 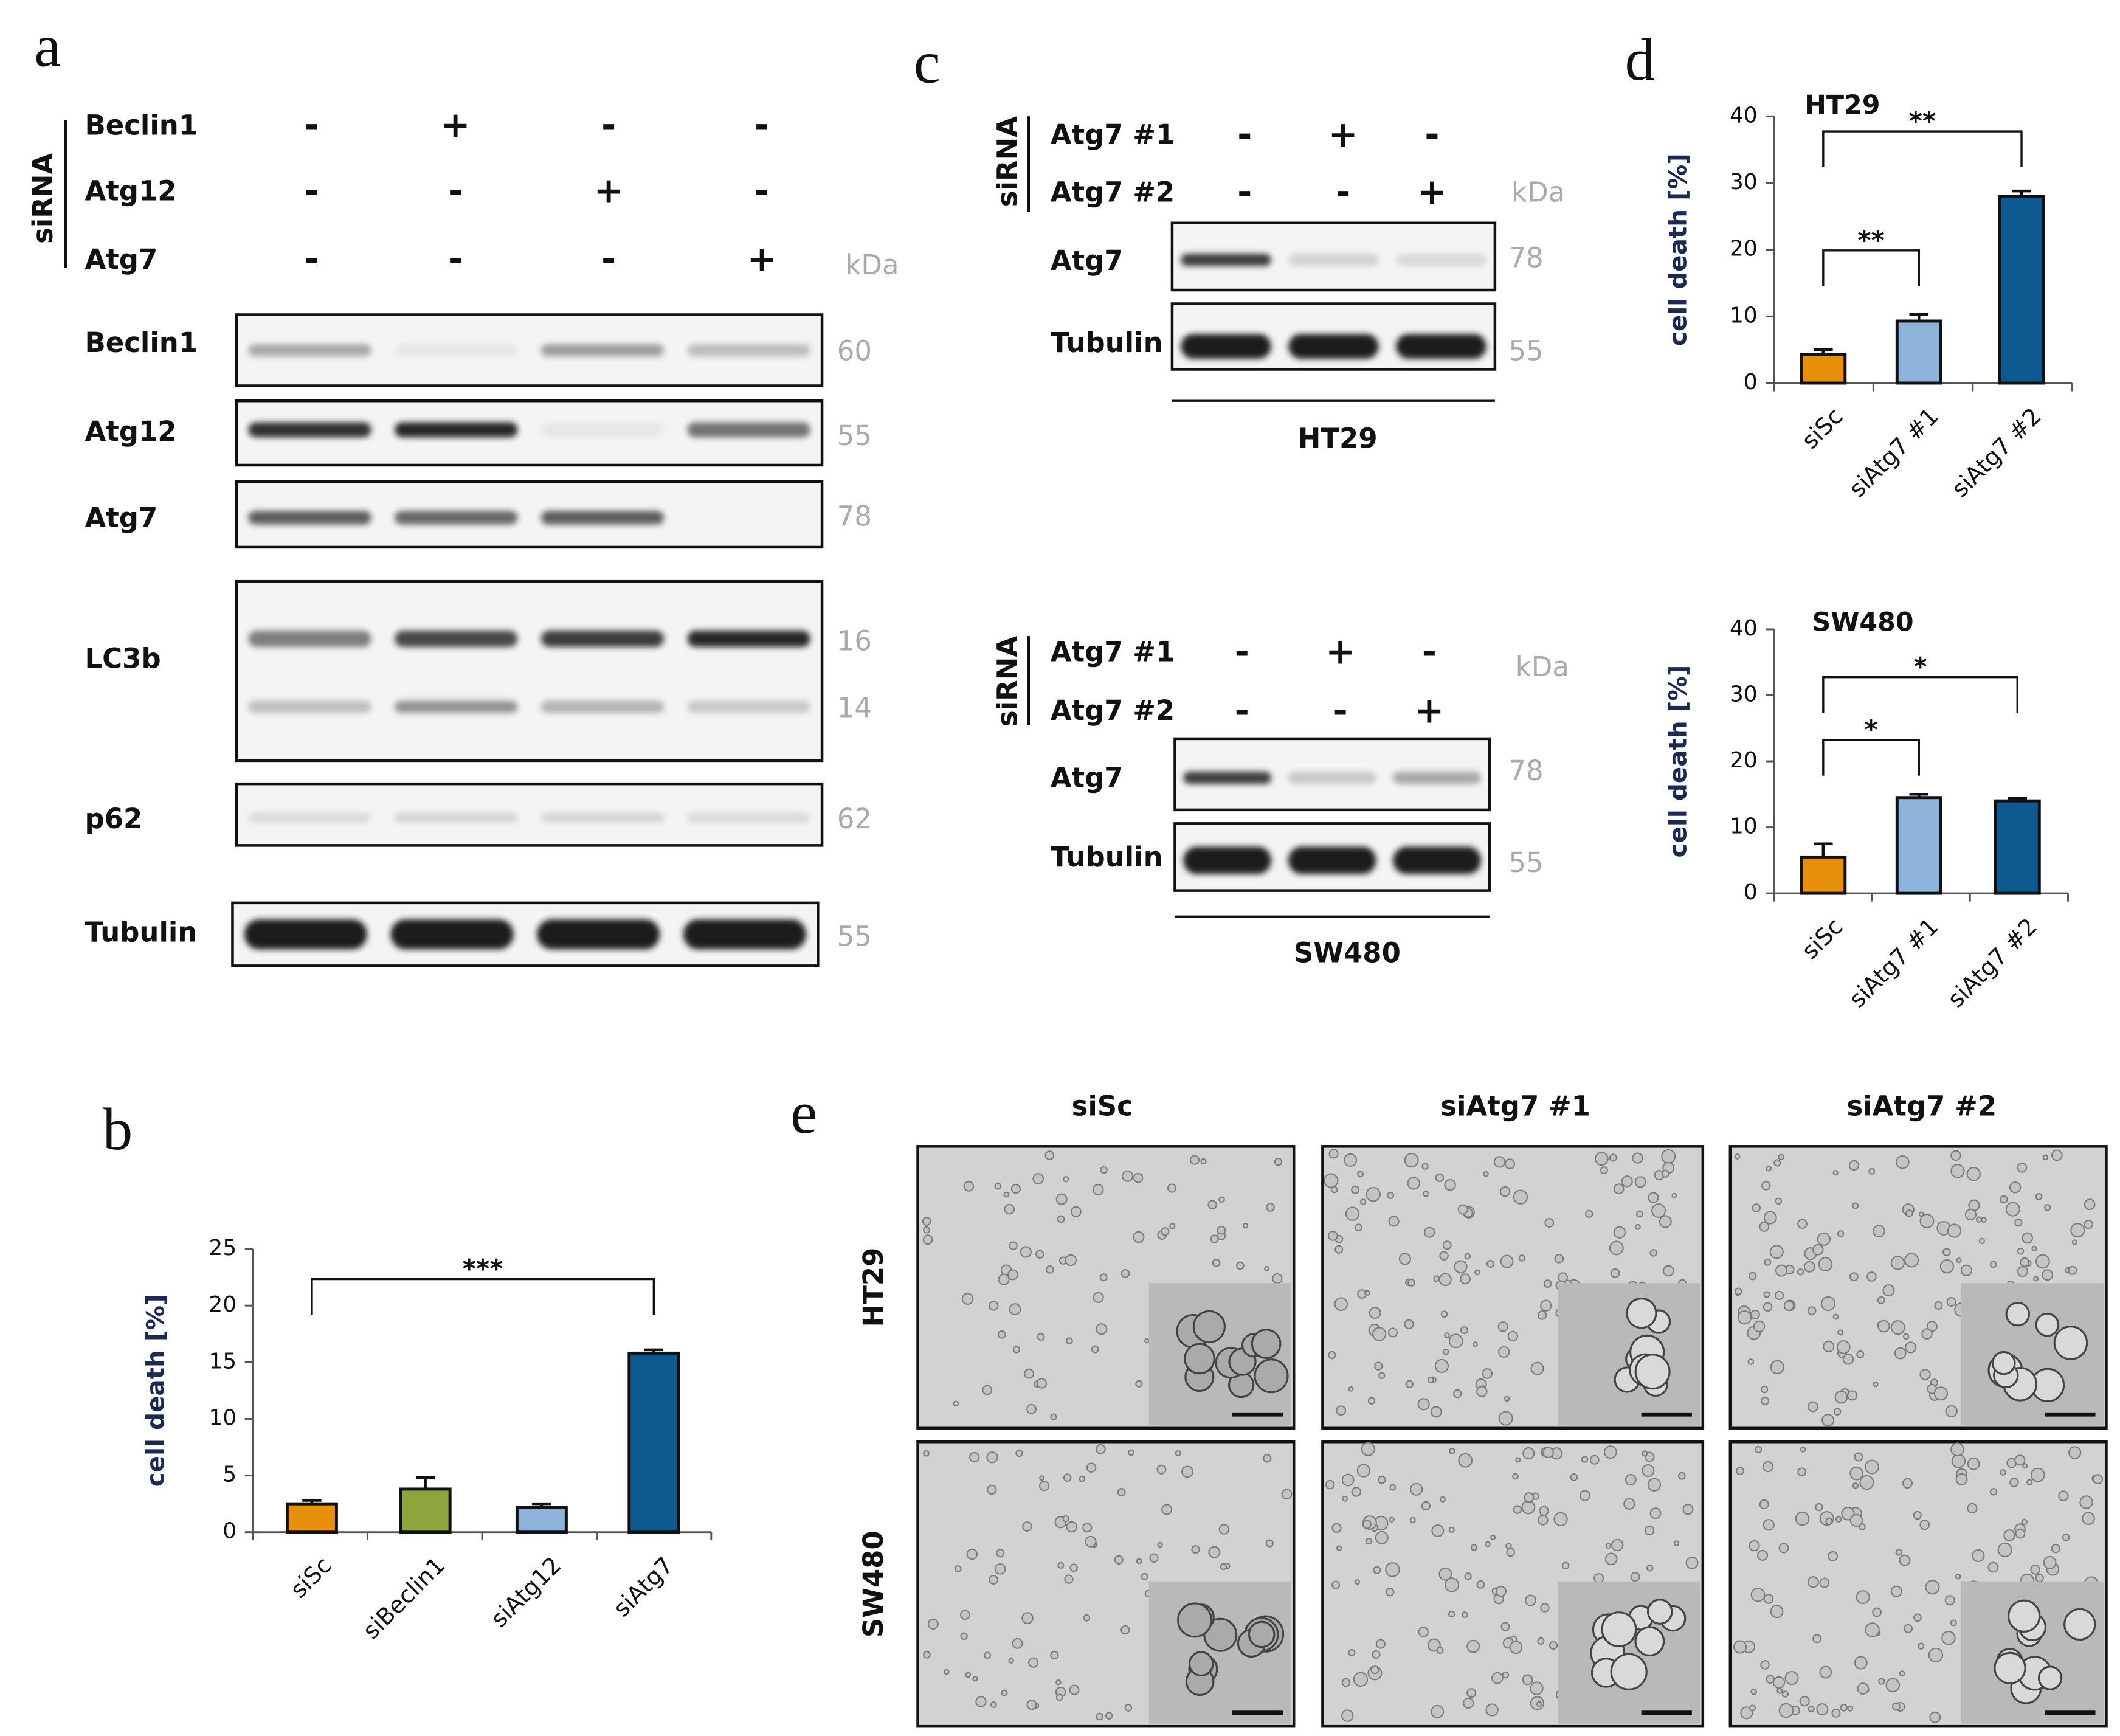 What do you see at coordinates (928, 62) in the screenshot?
I see `panel-label: c` at bounding box center [928, 62].